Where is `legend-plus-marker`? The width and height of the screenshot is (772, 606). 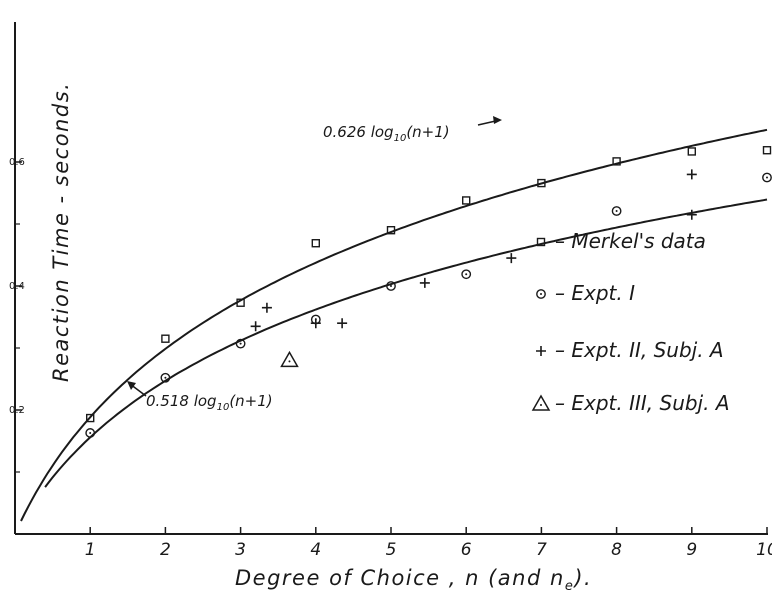
legend-plus-marker is located at coordinates (541, 351).